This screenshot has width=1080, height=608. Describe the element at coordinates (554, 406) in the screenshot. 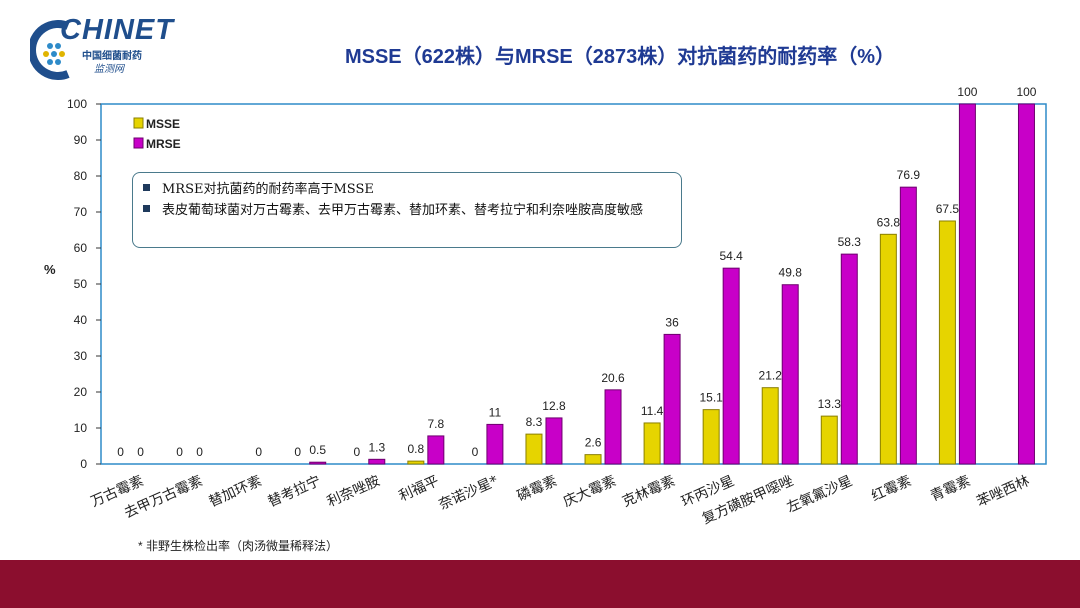

I see `mrse-value-label: 12.8` at that location.